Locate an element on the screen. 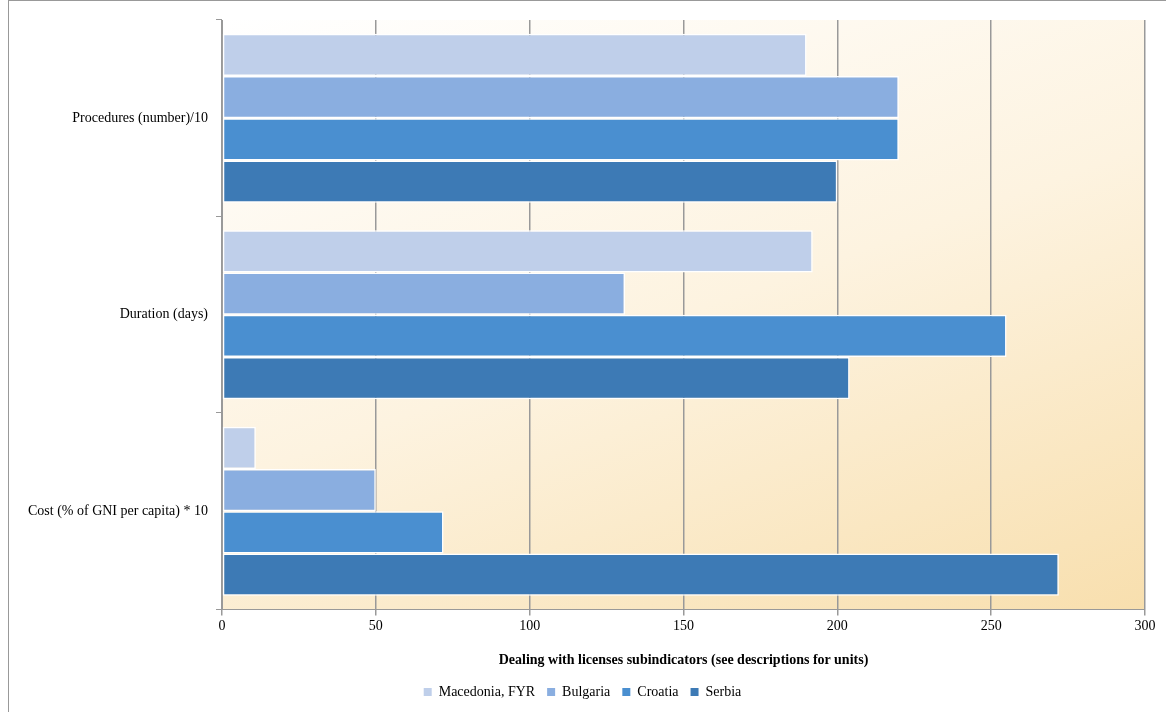 Image resolution: width=1167 pixels, height=713 pixels. x-axis-title: Dealing with licenses subindicators (see descriptions for units) is located at coordinates (683, 660).